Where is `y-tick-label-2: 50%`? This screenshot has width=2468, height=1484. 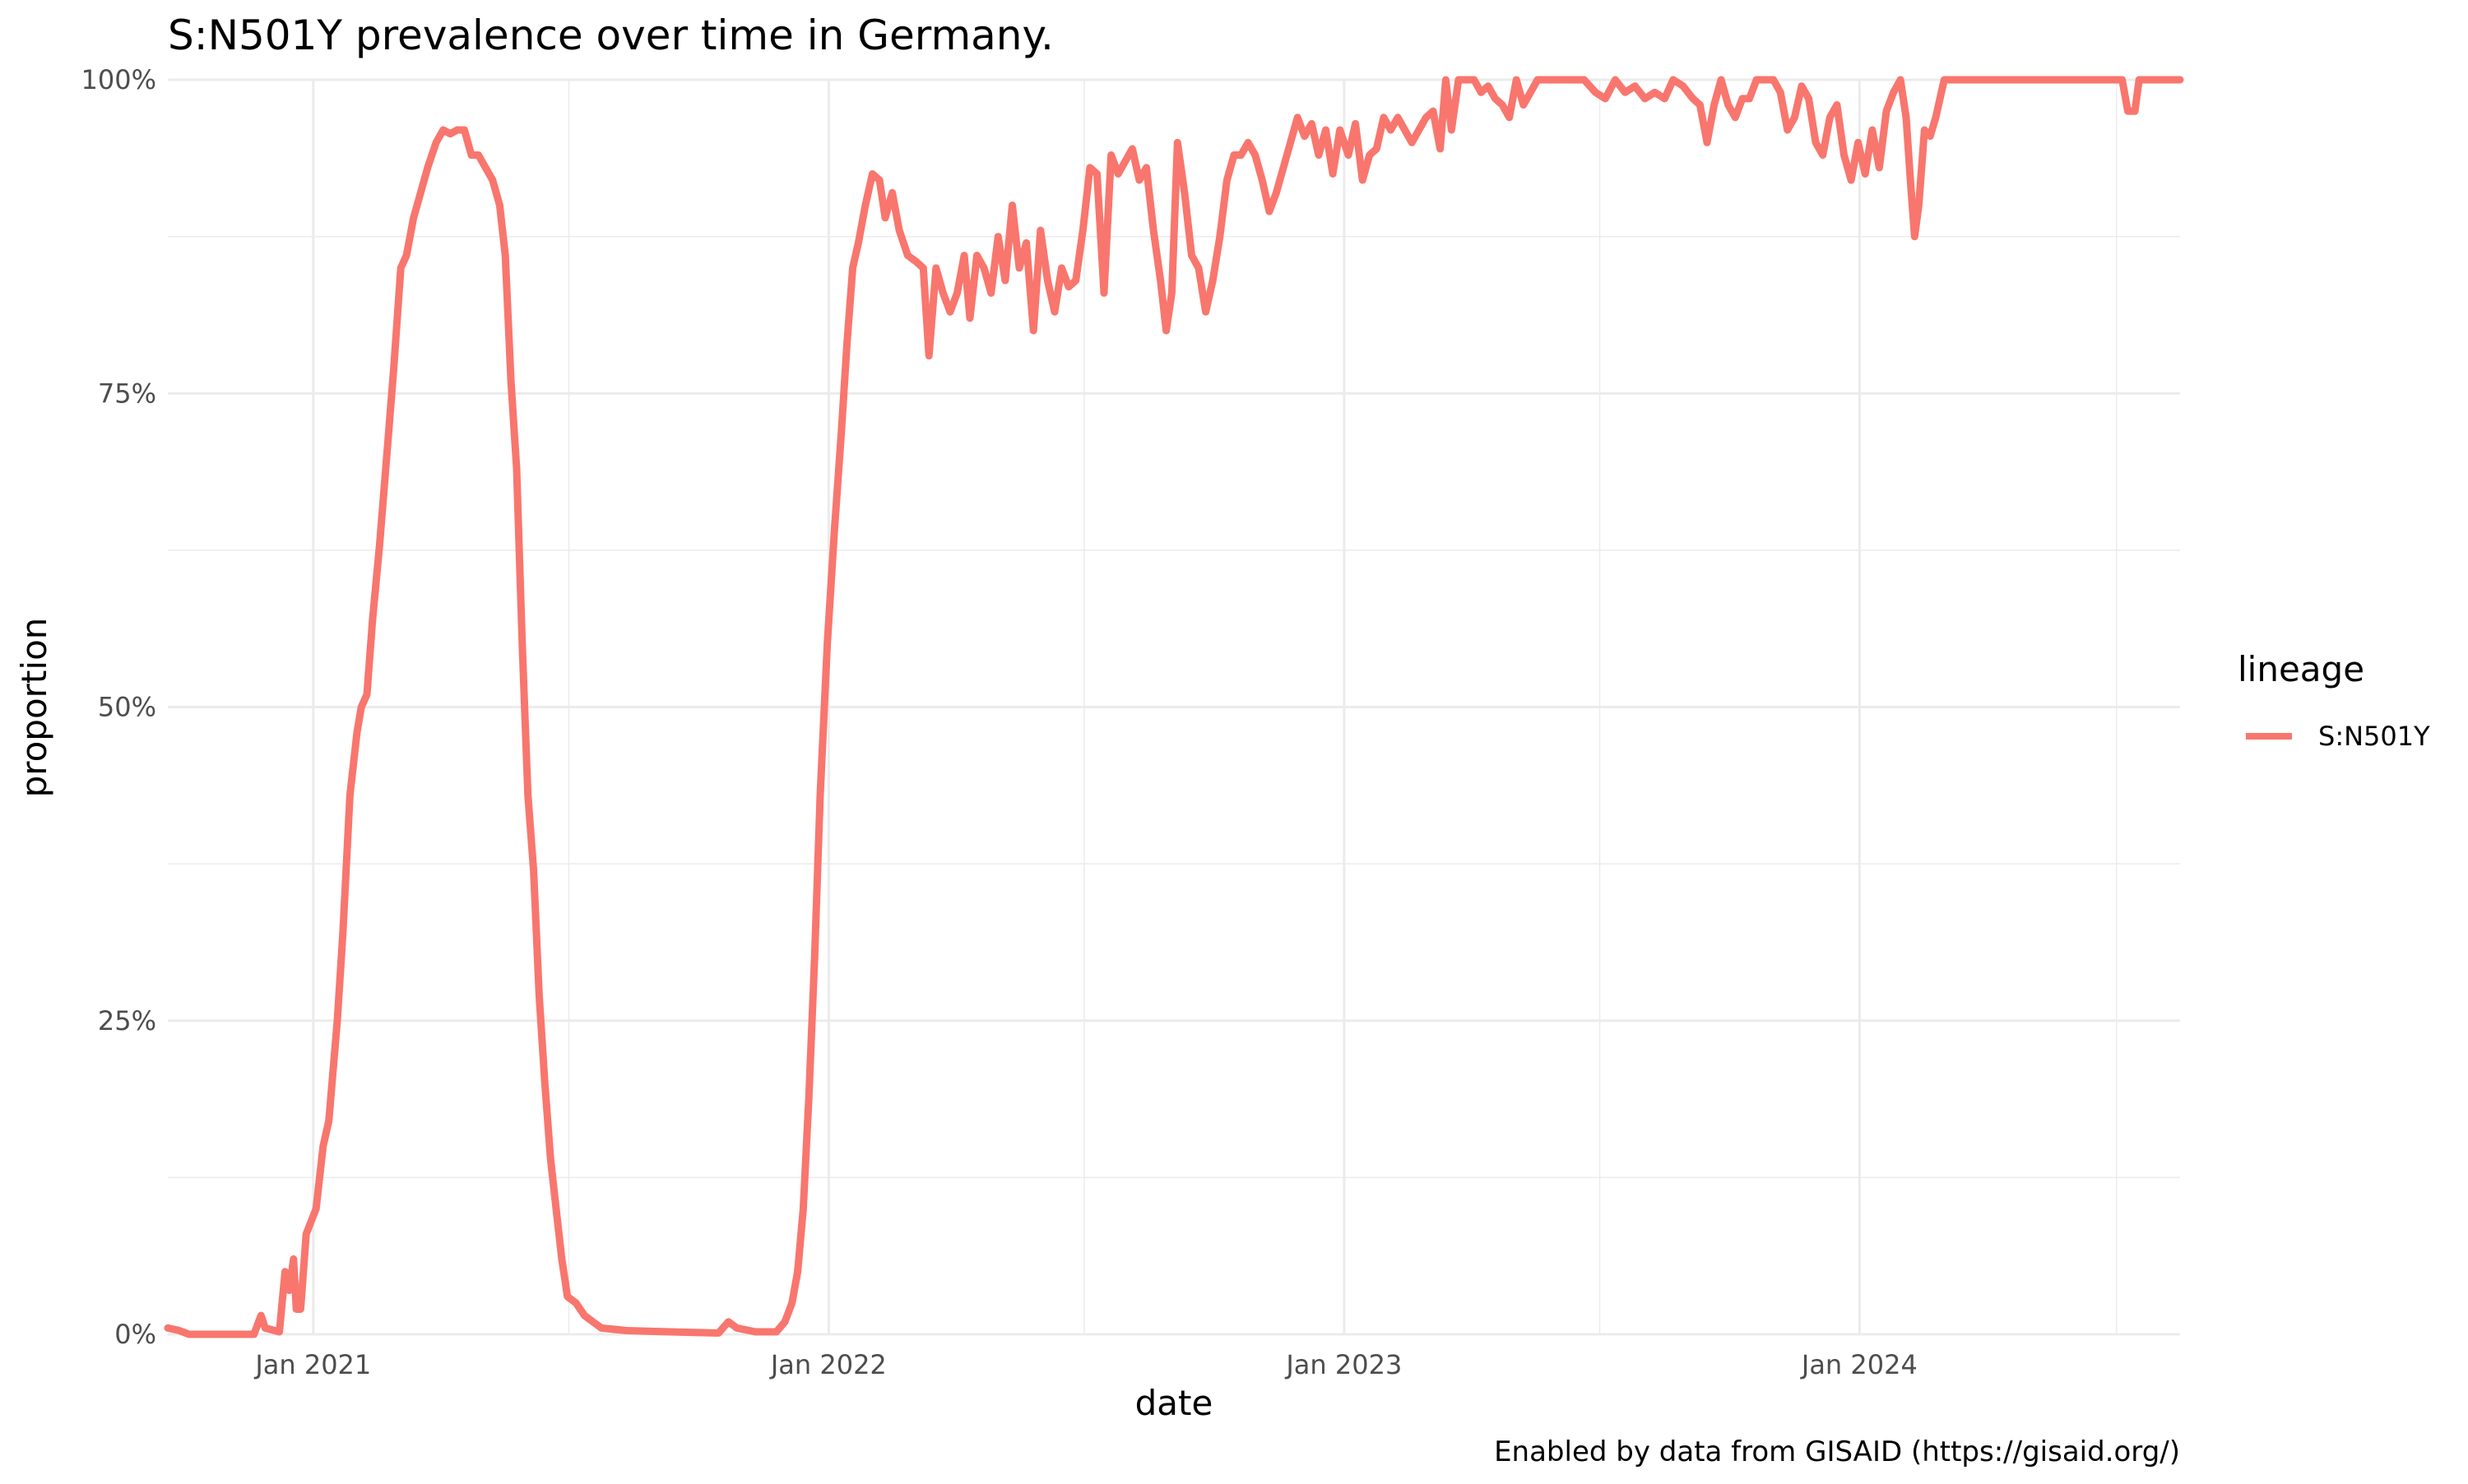
y-tick-label-2: 50% is located at coordinates (127, 707).